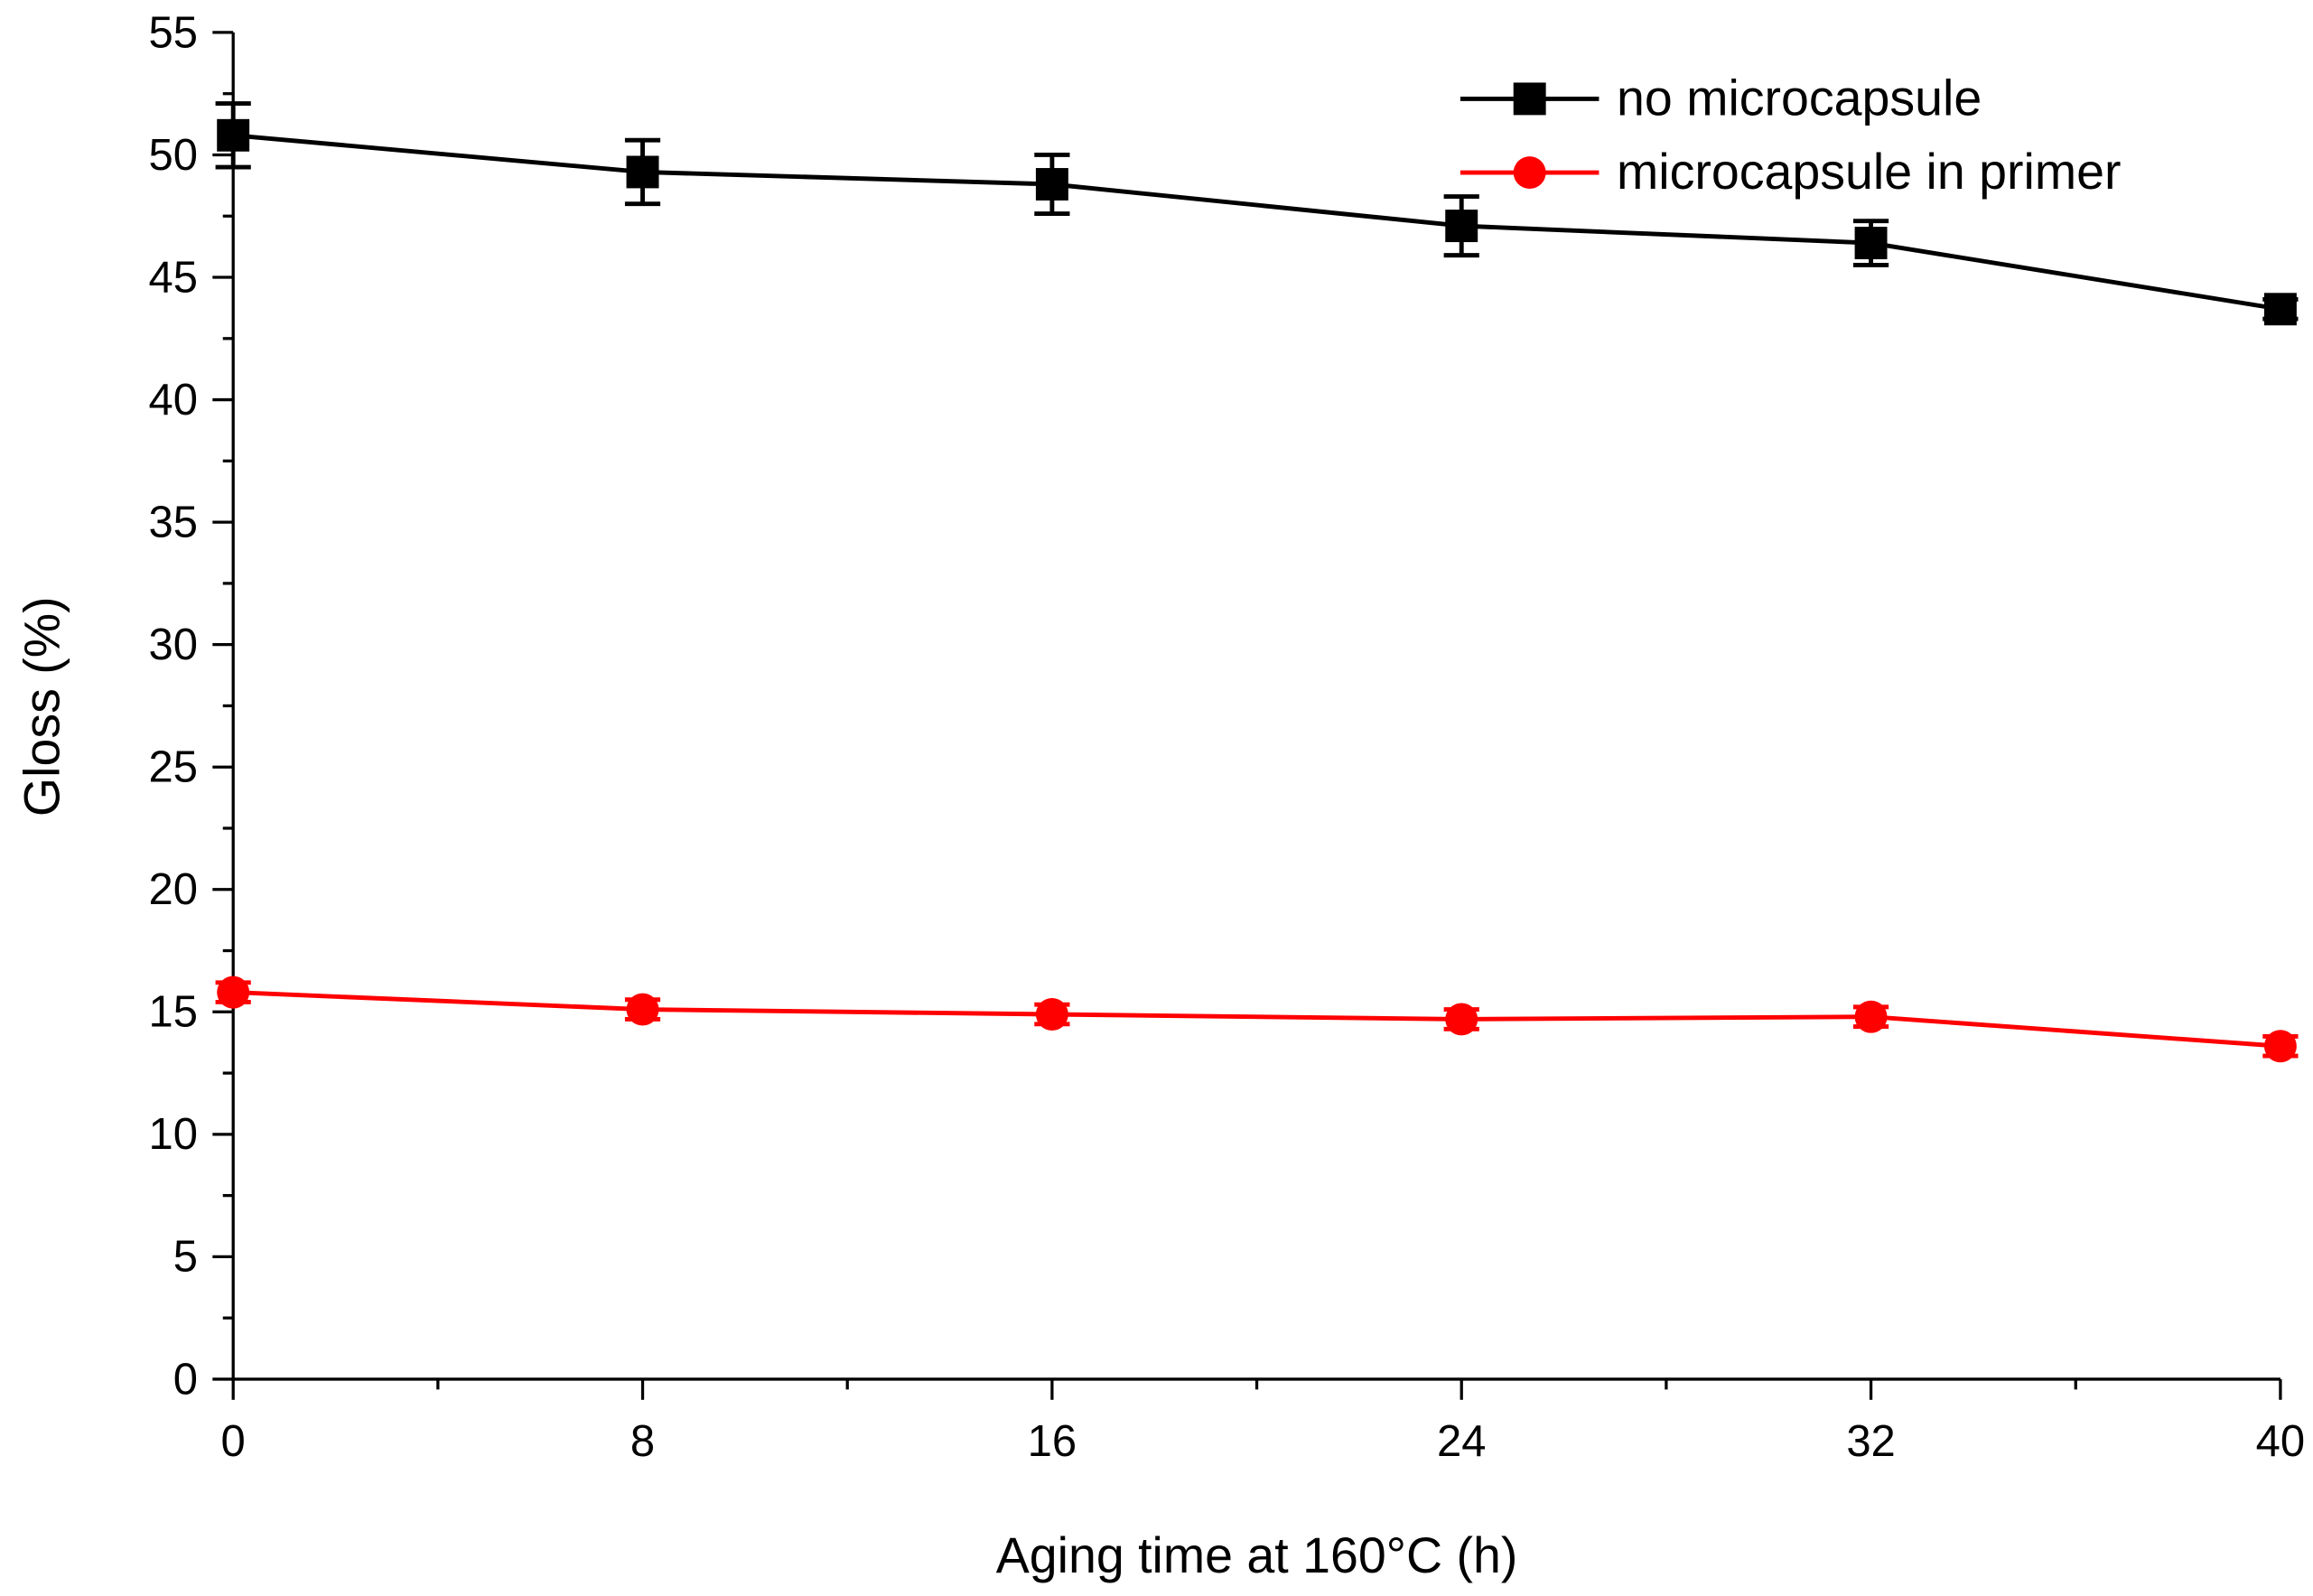  Describe the element at coordinates (172, 1012) in the screenshot. I see `y-tick-label: 15` at that location.